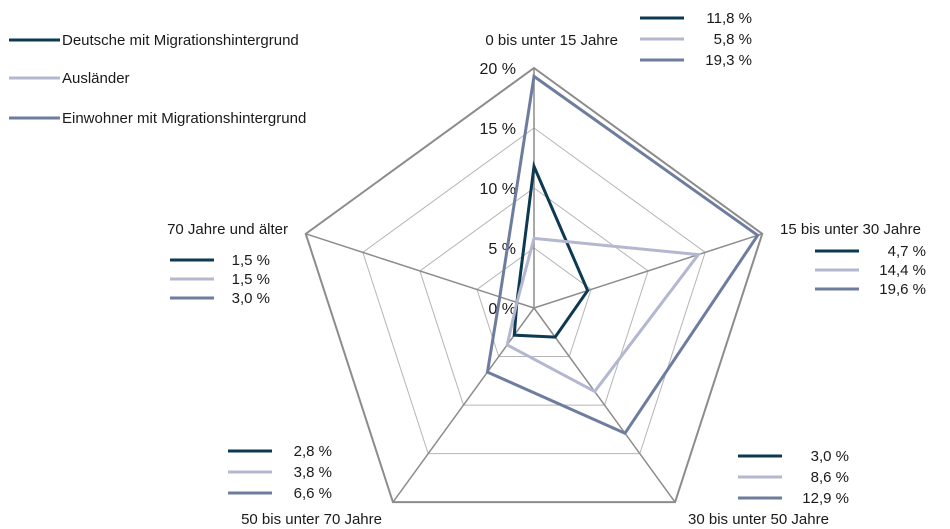 The height and width of the screenshot is (529, 950). I want to click on radial-tick-labels: 0 % 5 % 10 % 15 % 20 %, so click(498, 189).